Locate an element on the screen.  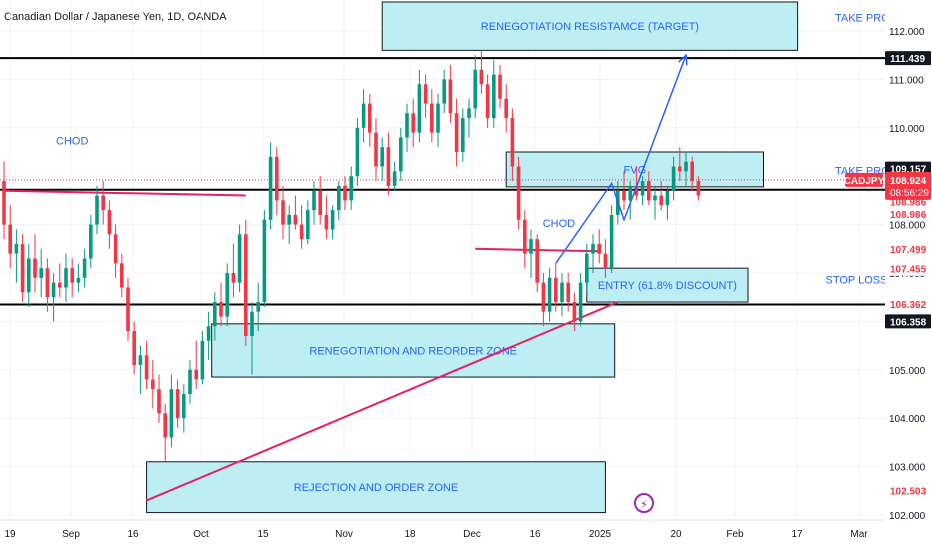
time-axis: 19 Sep 16 Oct 15 Nov 18 Dec 16 2025 20 Feb 17 Mar is located at coordinates (442, 534).